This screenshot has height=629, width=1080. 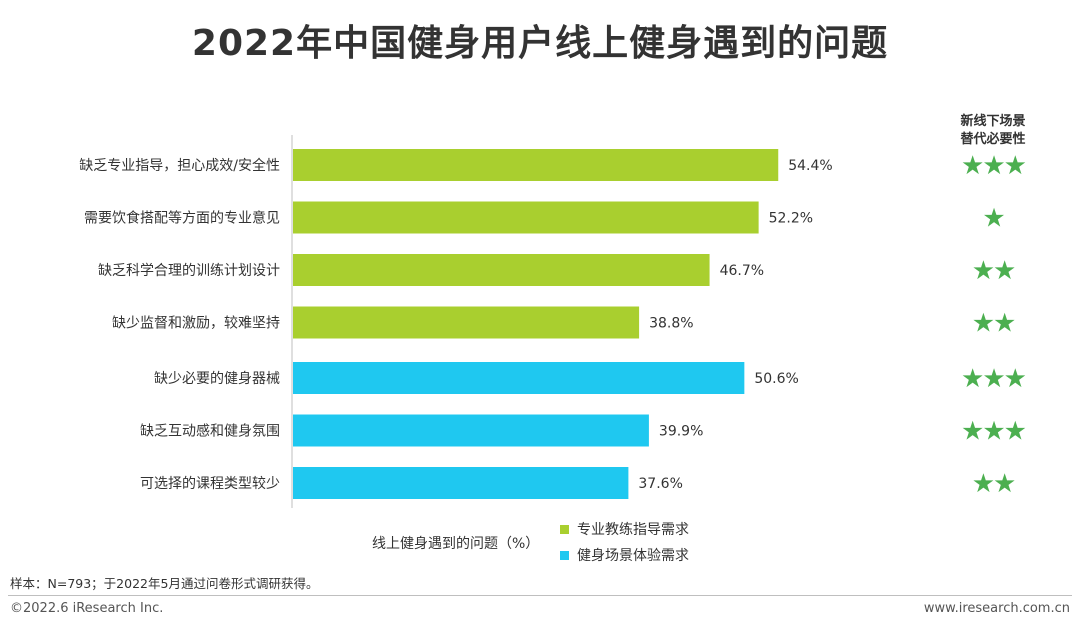 I want to click on category-label-3: 缺少监督和激励，较难坚持, so click(x=196, y=323).